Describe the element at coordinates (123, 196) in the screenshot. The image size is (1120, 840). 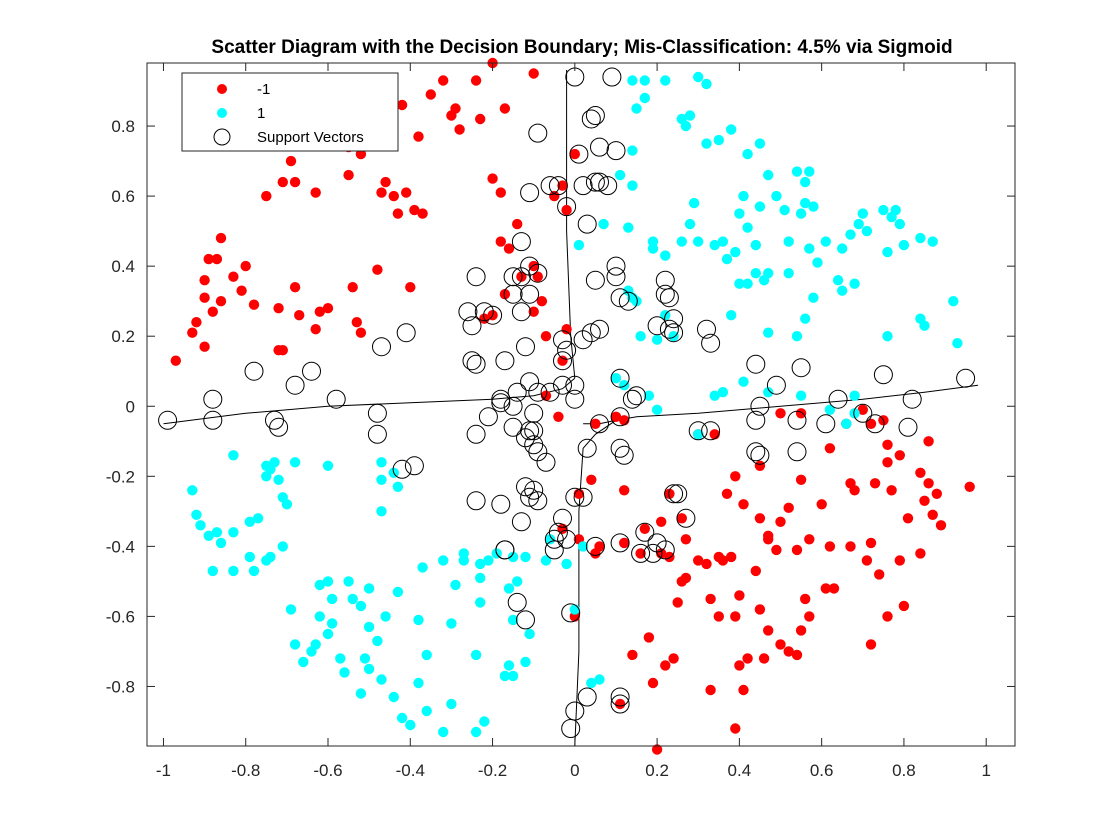
I see `y-tick-label: 0.6` at that location.